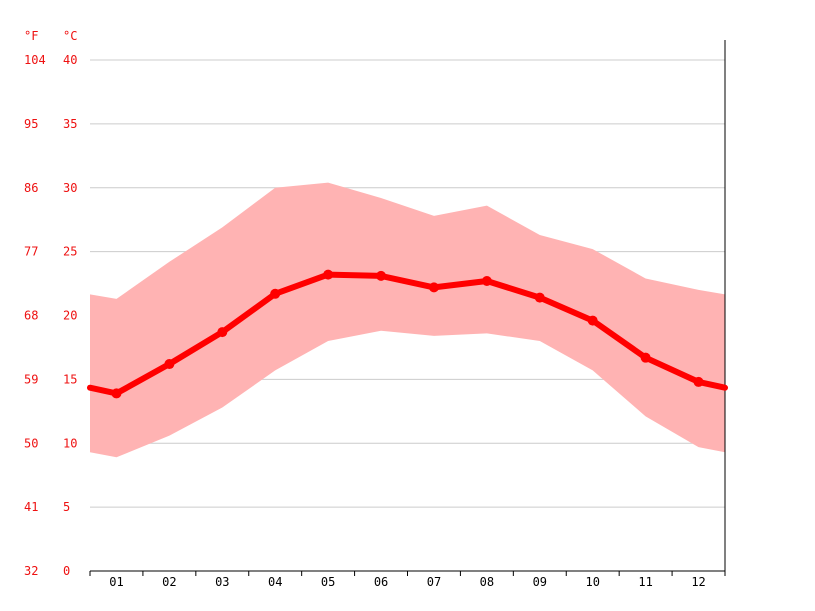  Describe the element at coordinates (328, 582) in the screenshot. I see `x-tick-label: 05` at that location.